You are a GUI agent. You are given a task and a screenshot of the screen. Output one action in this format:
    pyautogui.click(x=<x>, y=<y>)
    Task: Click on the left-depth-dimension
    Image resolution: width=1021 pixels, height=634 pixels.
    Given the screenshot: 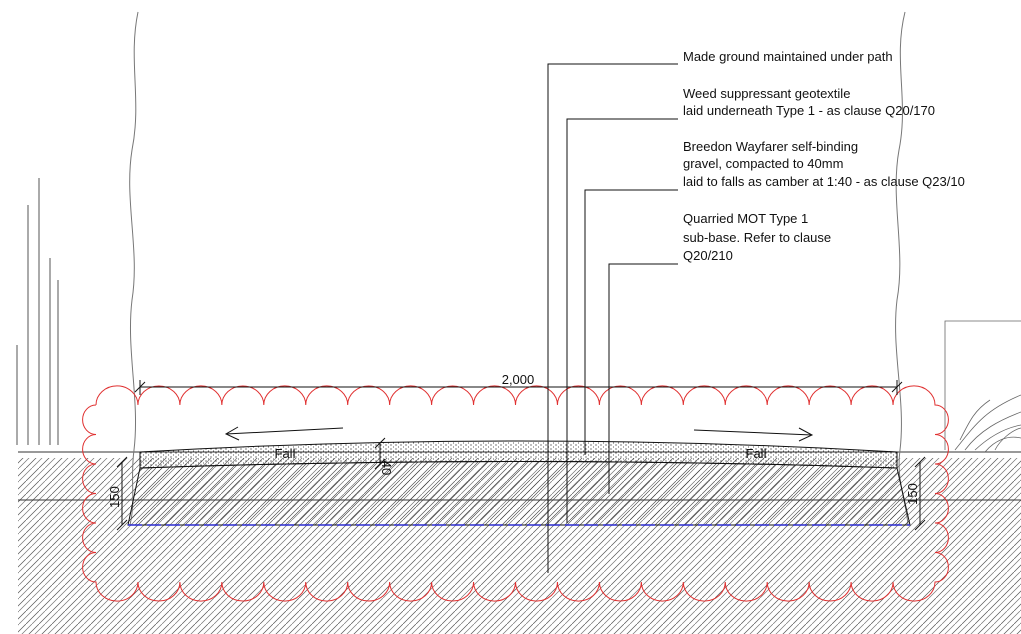 What is the action you would take?
    pyautogui.click(x=122, y=493)
    